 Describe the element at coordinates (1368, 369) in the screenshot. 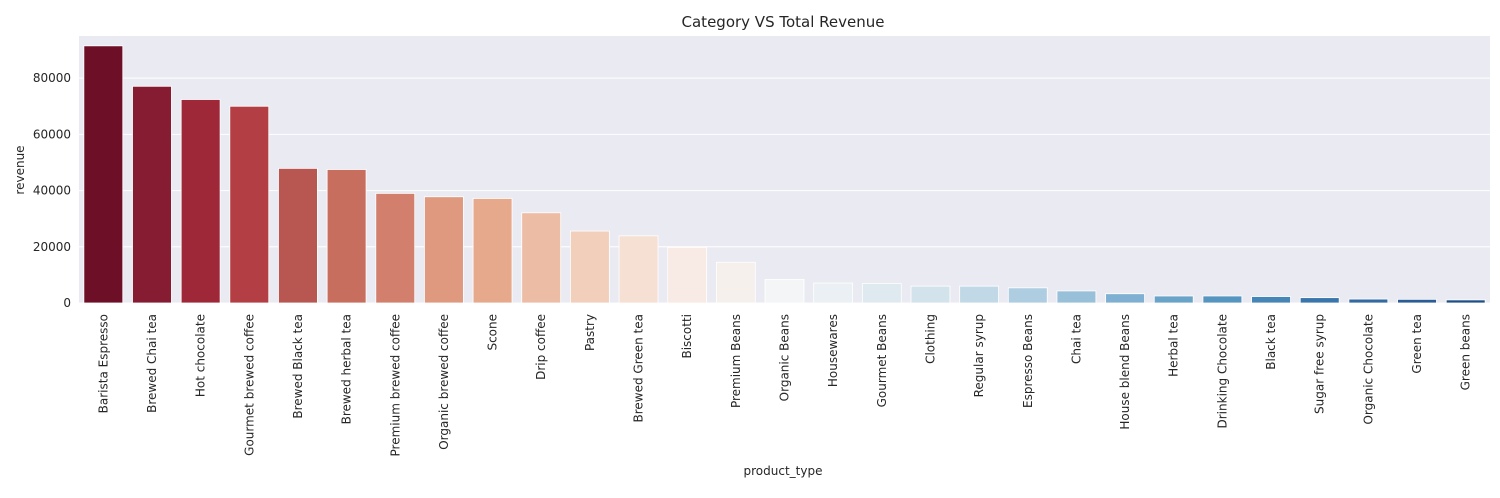

I see `x-tick-label: Organic Chocolate` at that location.